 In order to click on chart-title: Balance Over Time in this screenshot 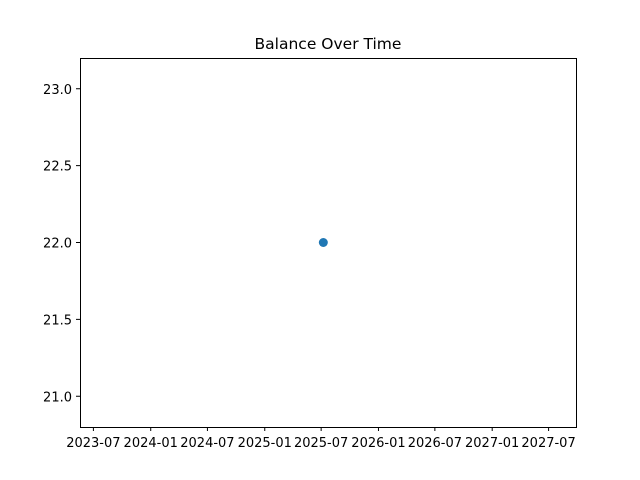, I will do `click(328, 44)`.